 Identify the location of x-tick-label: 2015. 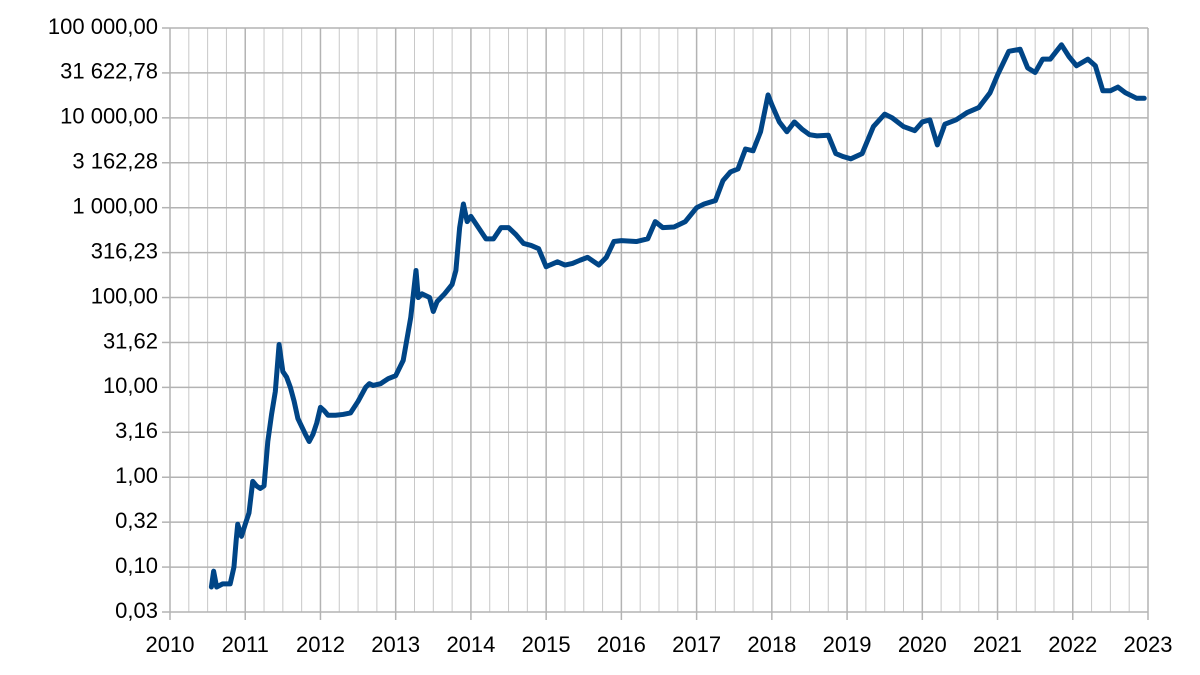
(546, 644).